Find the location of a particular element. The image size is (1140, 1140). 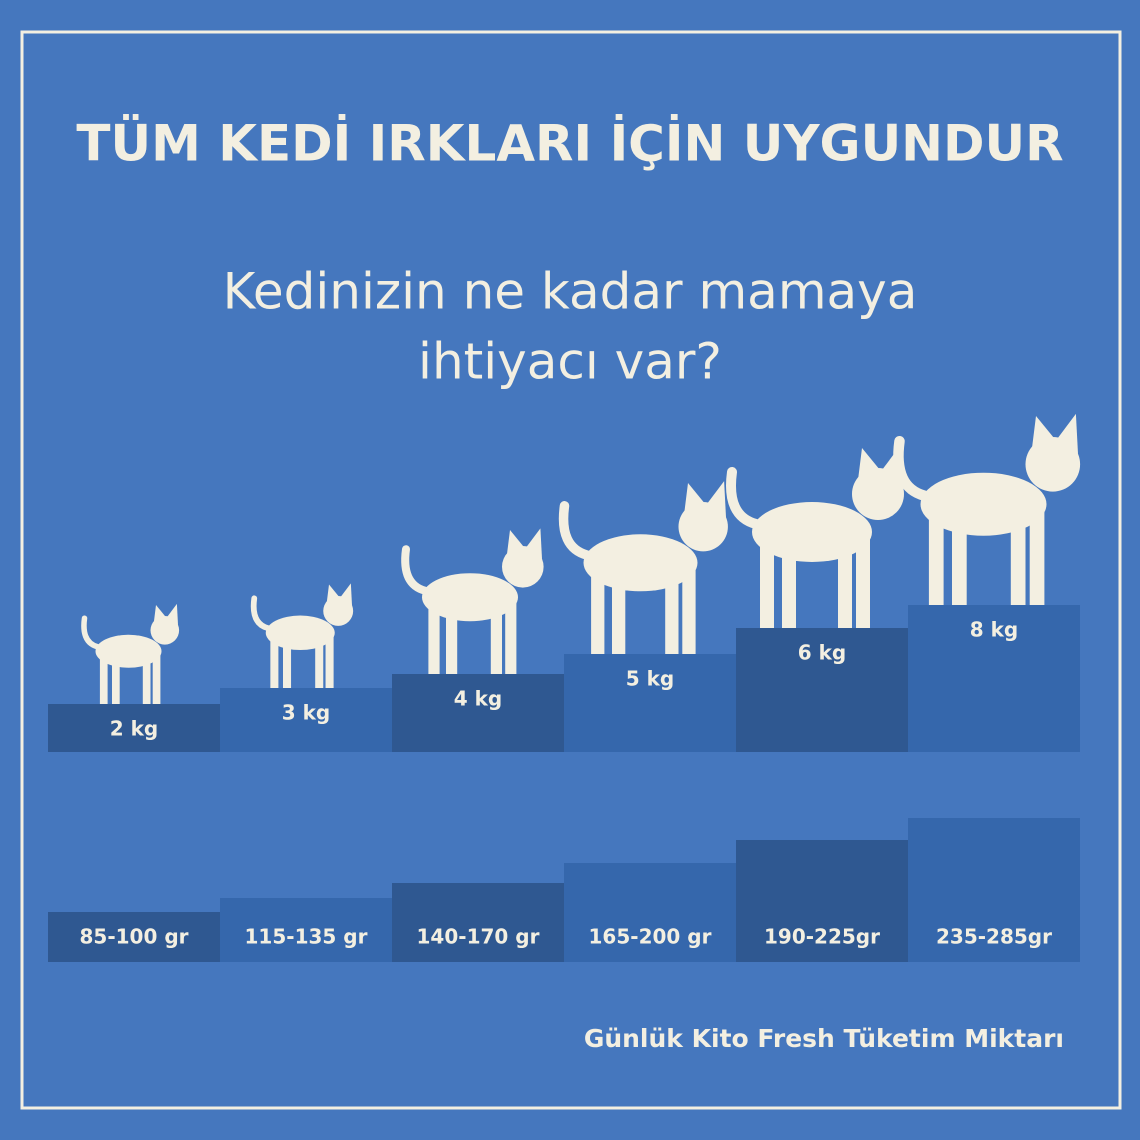

weight-label: 8 kg is located at coordinates (994, 630).